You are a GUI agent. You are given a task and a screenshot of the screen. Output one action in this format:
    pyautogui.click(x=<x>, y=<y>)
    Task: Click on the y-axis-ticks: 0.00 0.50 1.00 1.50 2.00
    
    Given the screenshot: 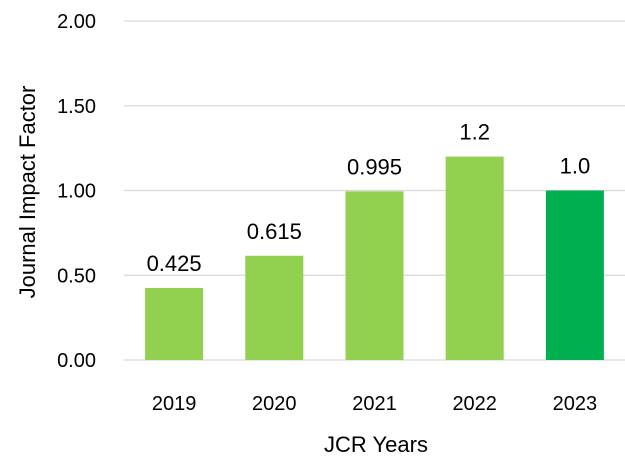 What is the action you would take?
    pyautogui.click(x=76, y=191)
    